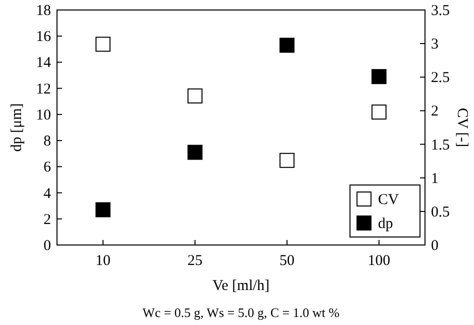  Describe the element at coordinates (434, 44) in the screenshot. I see `y2-tick-label: 3` at that location.